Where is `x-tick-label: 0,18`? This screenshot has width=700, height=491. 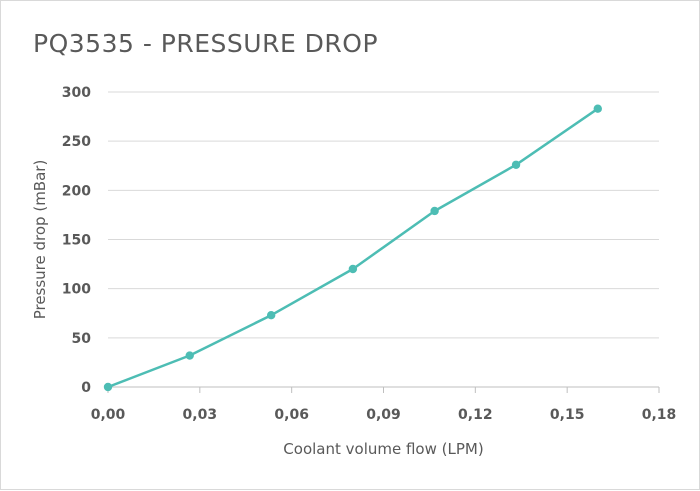
x-tick-label: 0,18 is located at coordinates (659, 415).